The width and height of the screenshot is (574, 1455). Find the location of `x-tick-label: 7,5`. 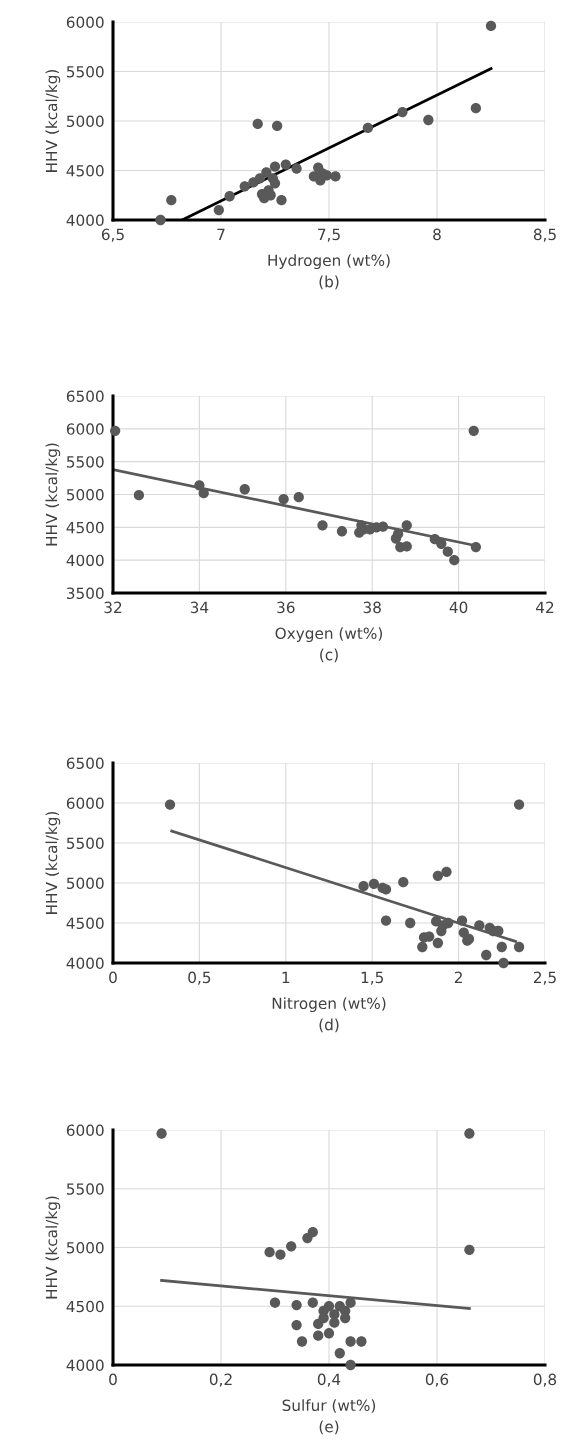

x-tick-label: 7,5 is located at coordinates (329, 235).